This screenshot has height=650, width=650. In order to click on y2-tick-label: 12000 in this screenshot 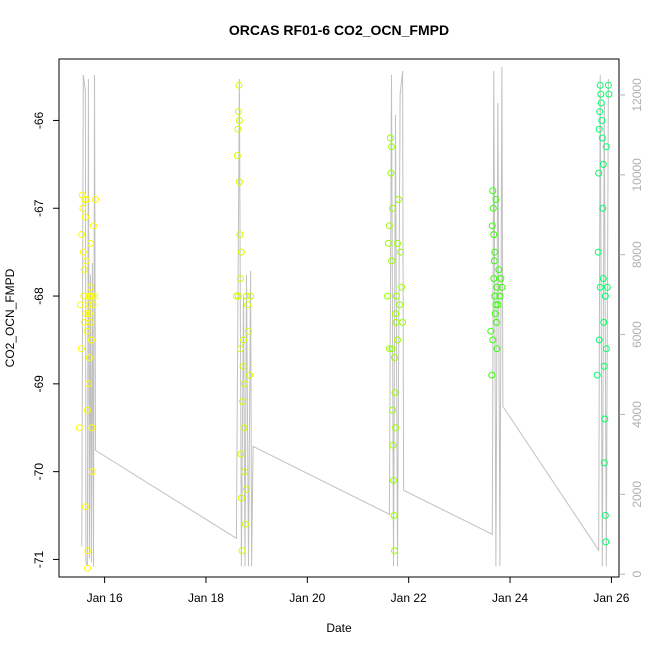, I will do `click(637, 95)`.